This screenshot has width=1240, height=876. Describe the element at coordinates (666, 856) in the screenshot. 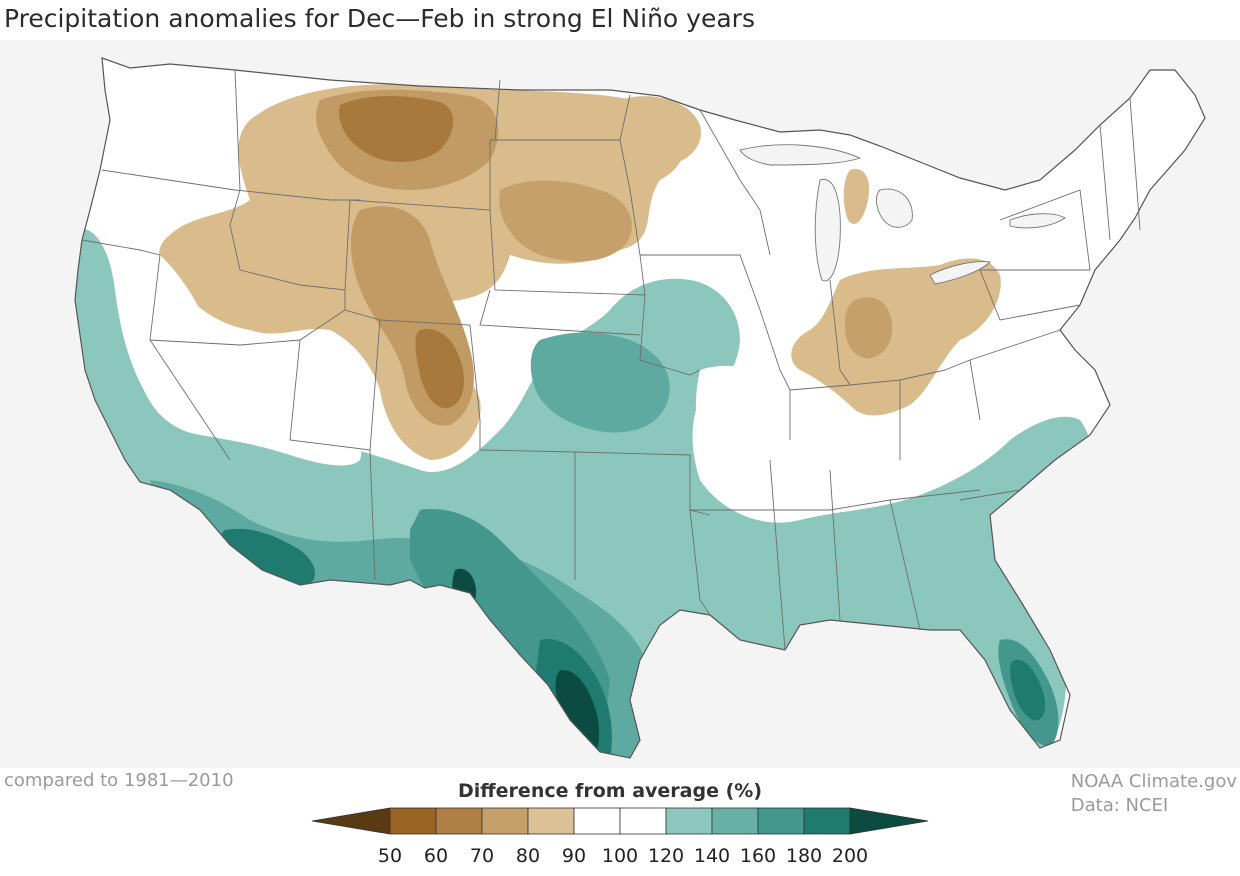

I see `legend-tick-120: 120` at that location.